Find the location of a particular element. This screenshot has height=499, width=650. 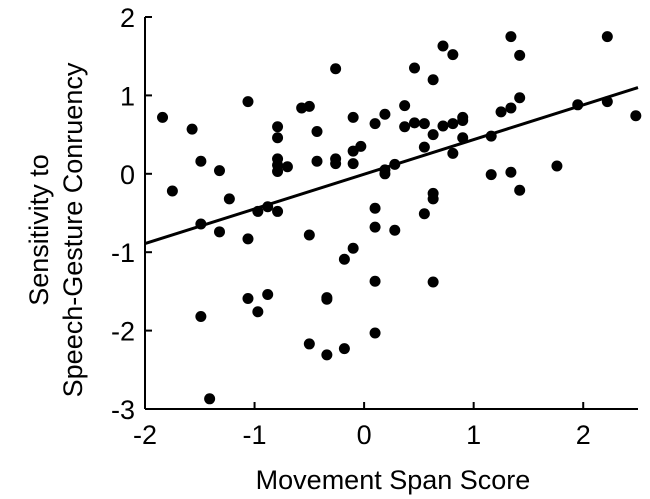

x-tick-label: 0 is located at coordinates (364, 435).